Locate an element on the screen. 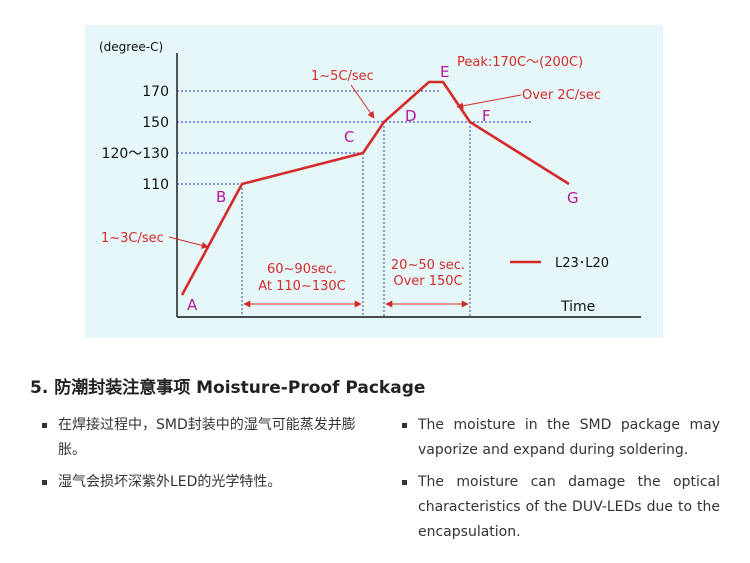 The height and width of the screenshot is (563, 750). interval-1-label: 60~90sec. is located at coordinates (302, 269).